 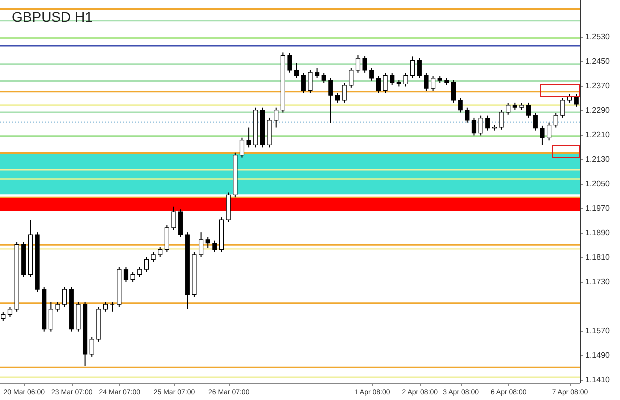 I want to click on y-tick-label: 1.2290, so click(x=598, y=110).